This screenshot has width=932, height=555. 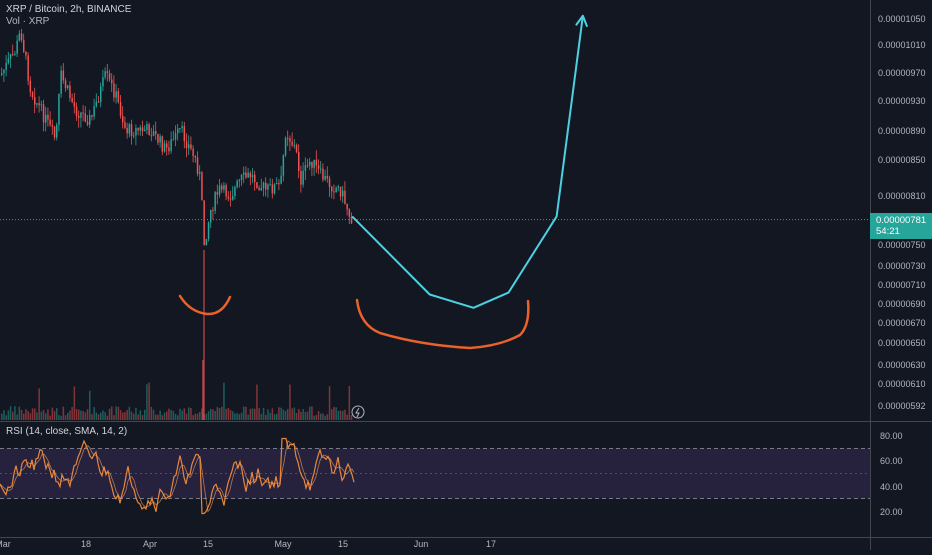 What do you see at coordinates (891, 461) in the screenshot?
I see `rsi-tick-label: 60.00` at bounding box center [891, 461].